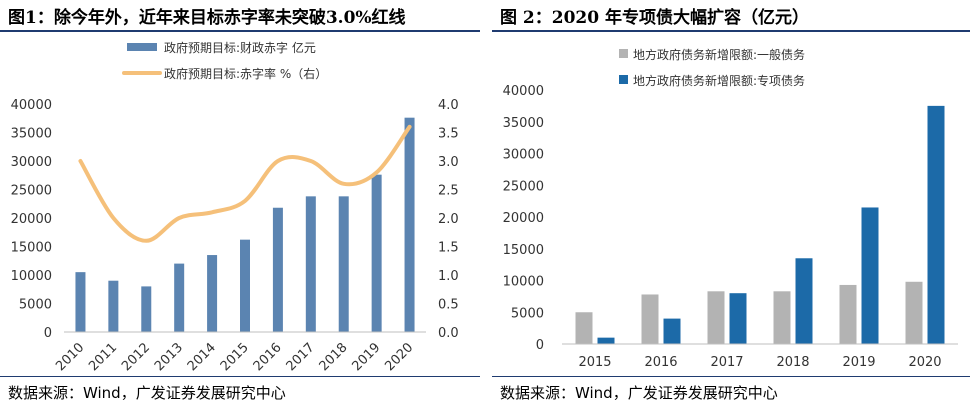 This screenshot has height=407, width=970. What do you see at coordinates (240, 31) in the screenshot?
I see `left-title-divider` at bounding box center [240, 31].